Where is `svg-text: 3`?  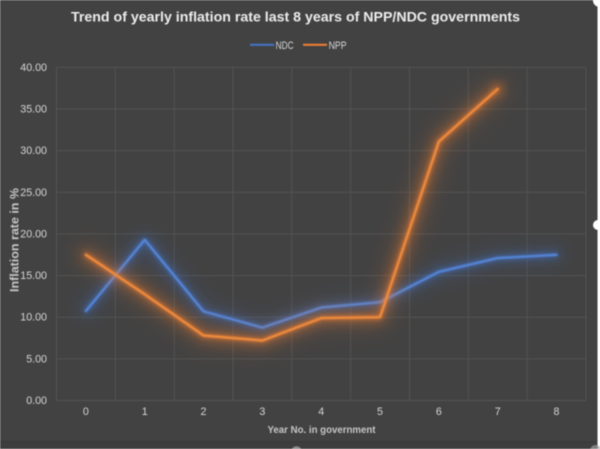 svg-text: 3 is located at coordinates (262, 412).